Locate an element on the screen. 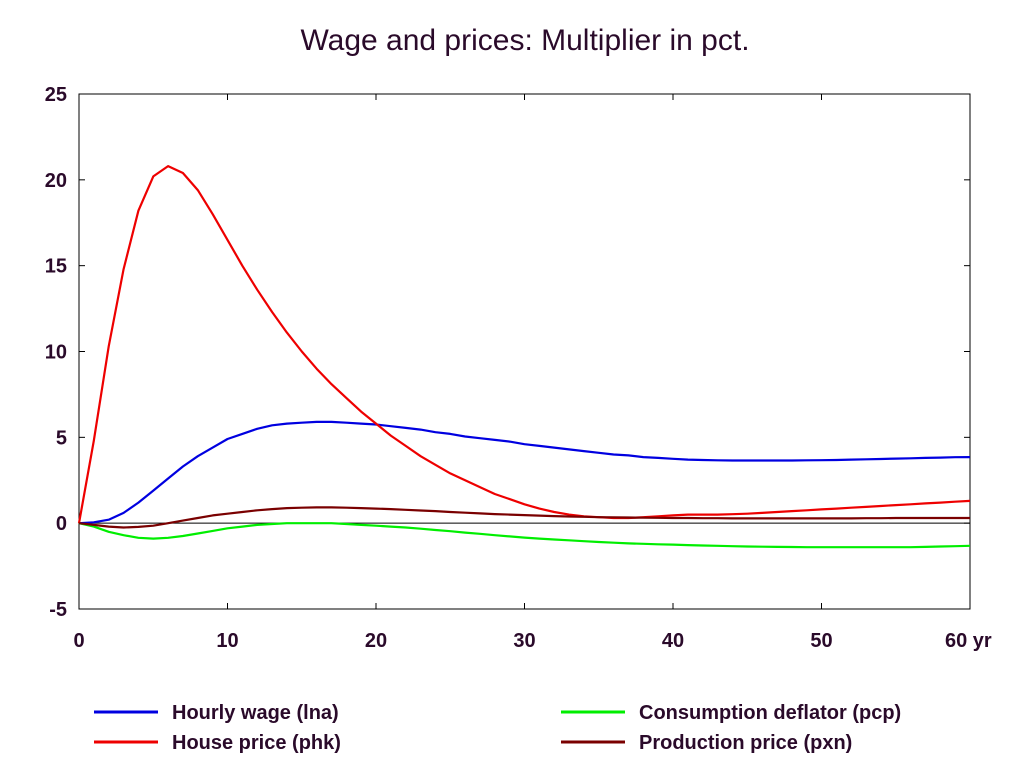  x-tick-label: 50 is located at coordinates (821, 641).